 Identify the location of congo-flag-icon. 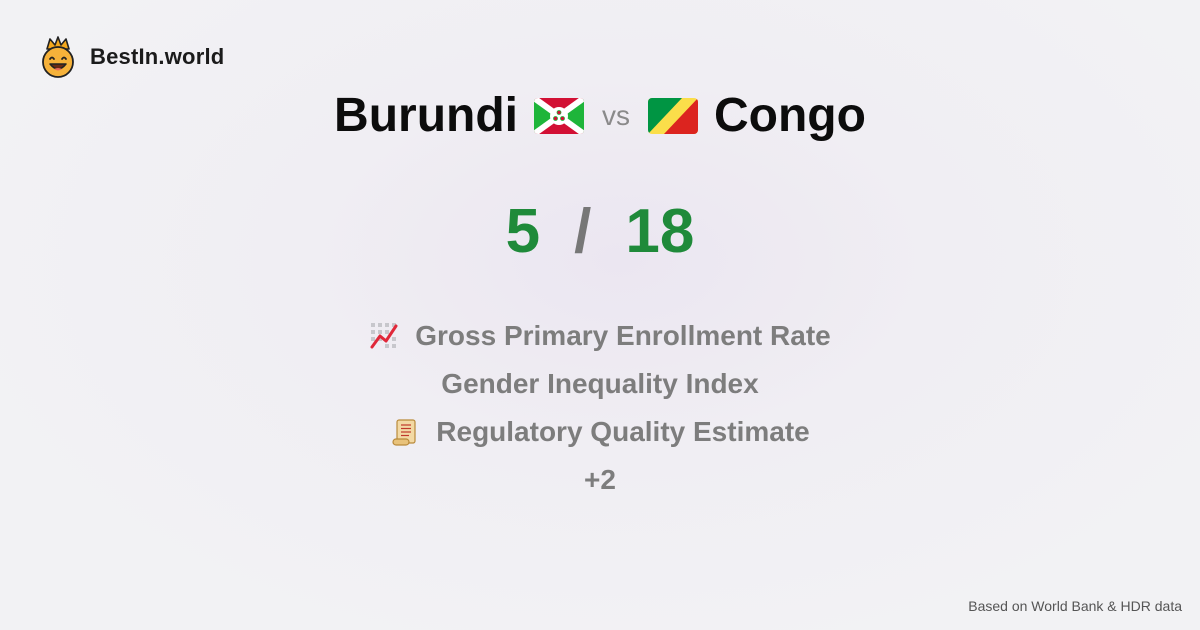
(673, 115).